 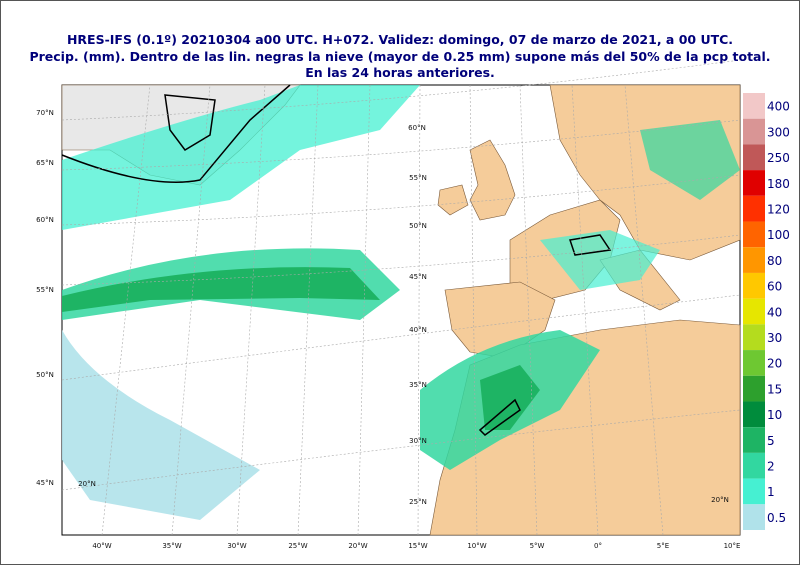 I want to click on grid-label: 60°N, so click(x=417, y=128).